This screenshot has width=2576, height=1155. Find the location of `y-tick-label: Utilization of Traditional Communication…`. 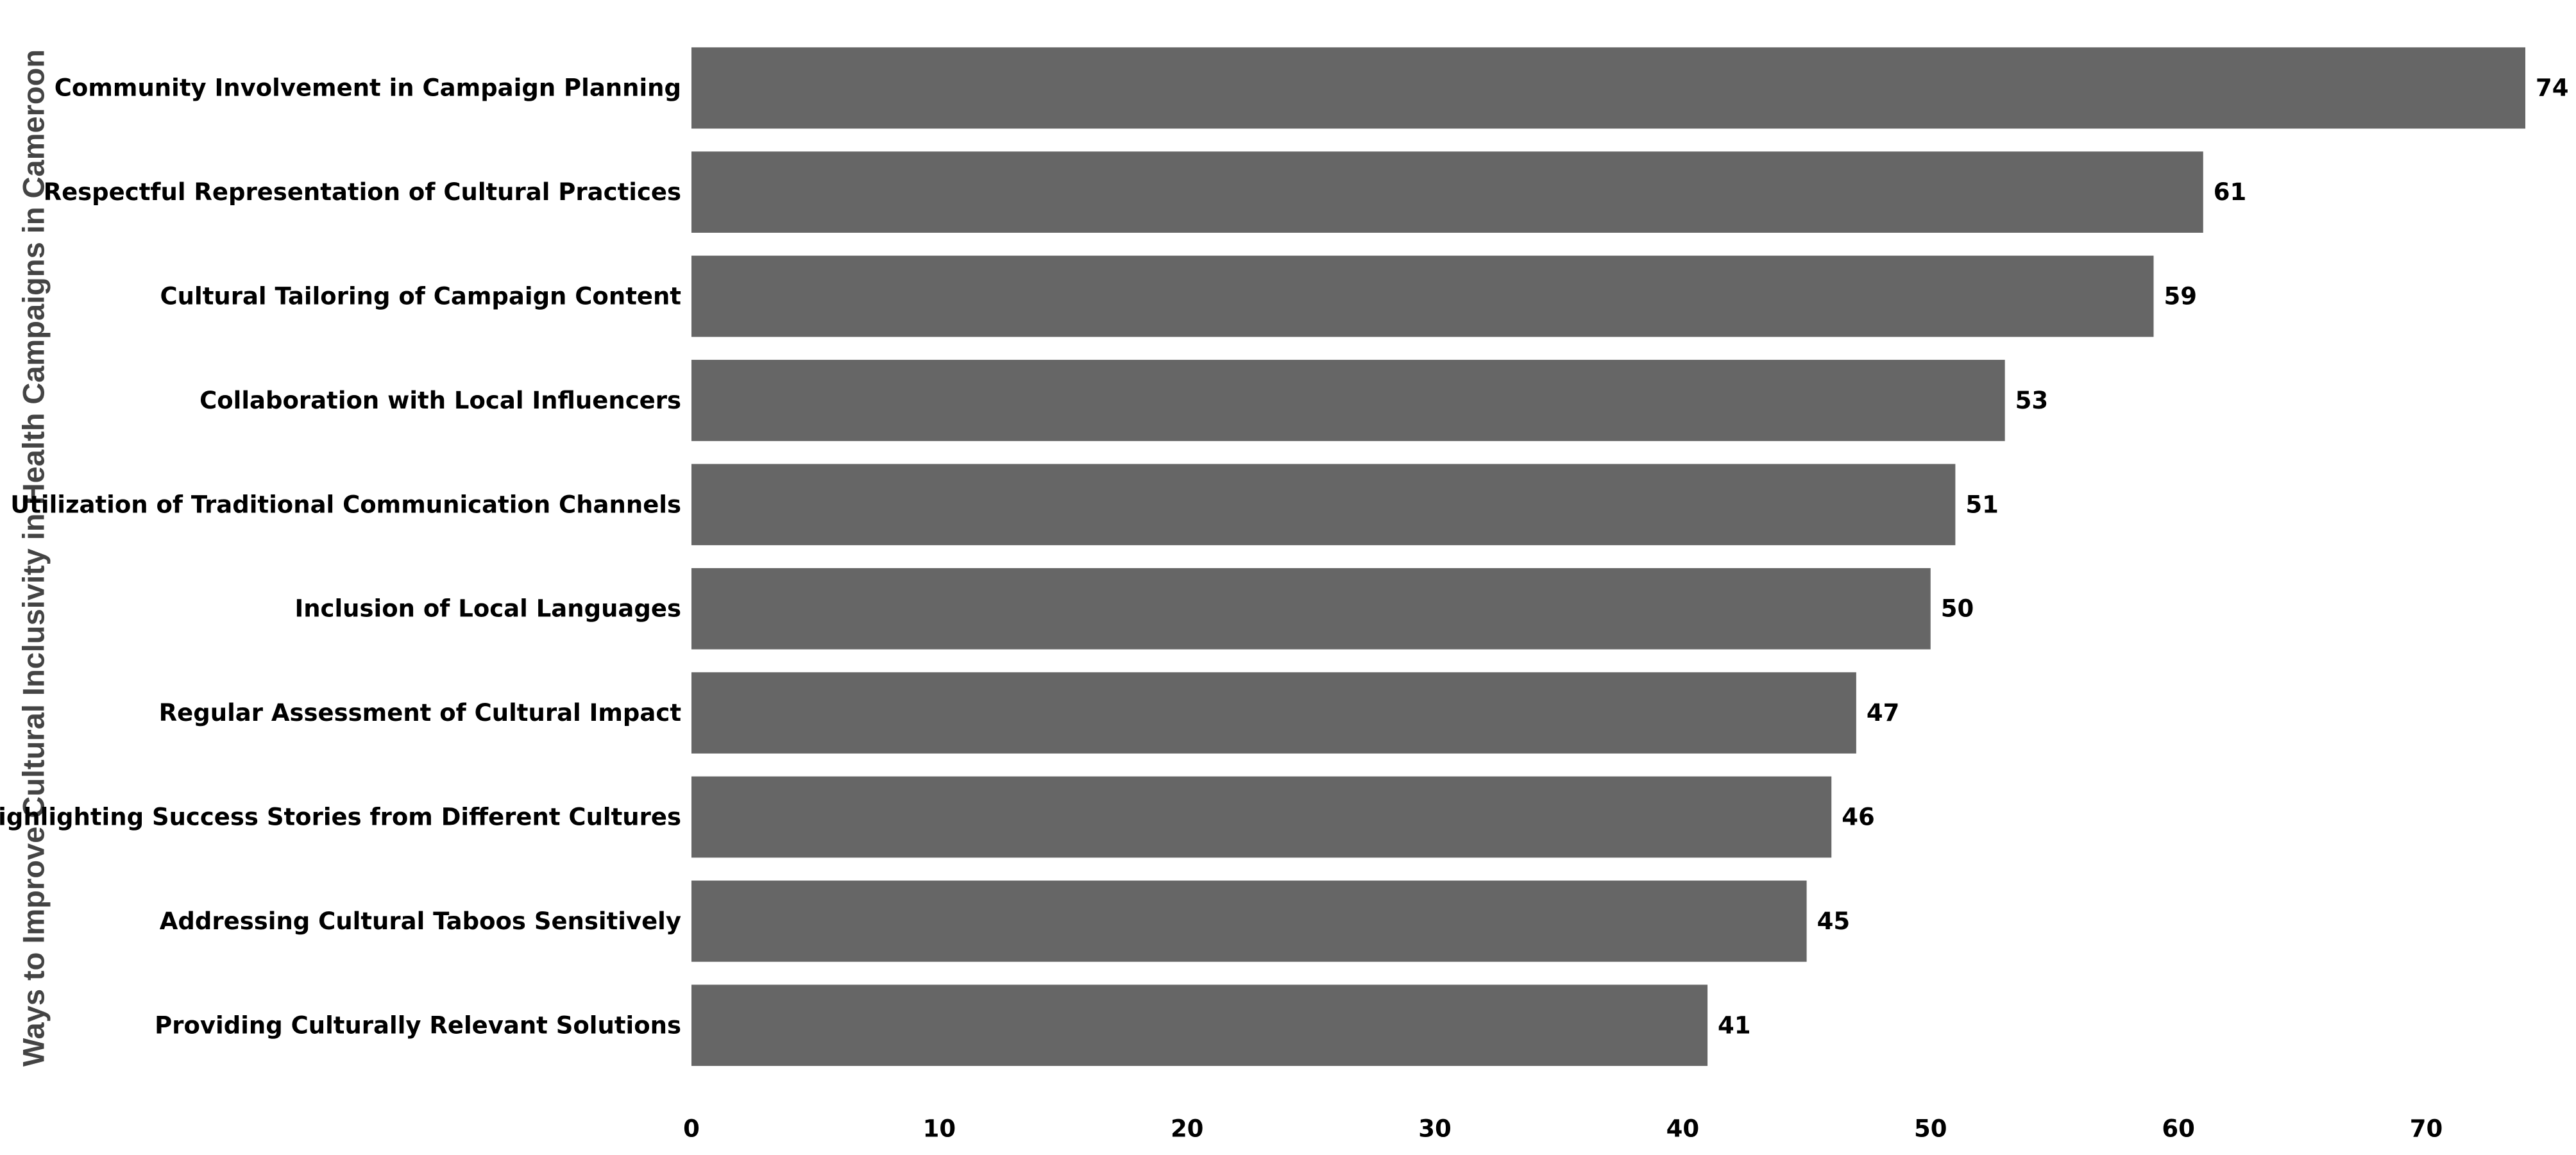

y-tick-label: Utilization of Traditional Communication… is located at coordinates (345, 504).